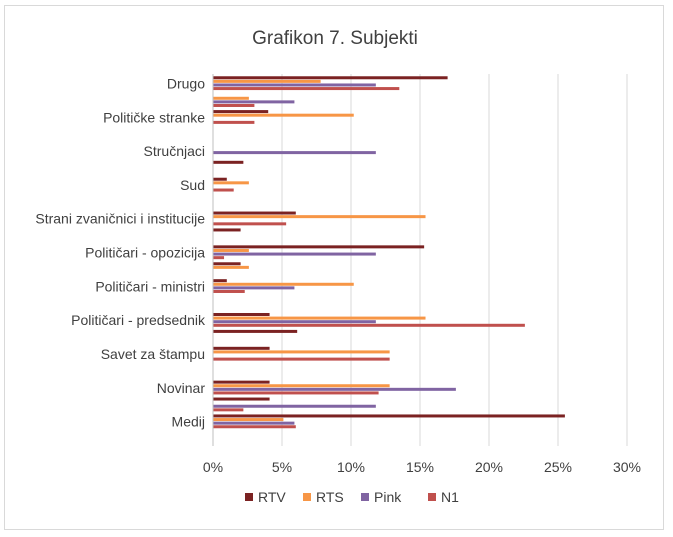 This screenshot has height=537, width=673. What do you see at coordinates (153, 354) in the screenshot?
I see `category-label: Savet za štampu` at bounding box center [153, 354].